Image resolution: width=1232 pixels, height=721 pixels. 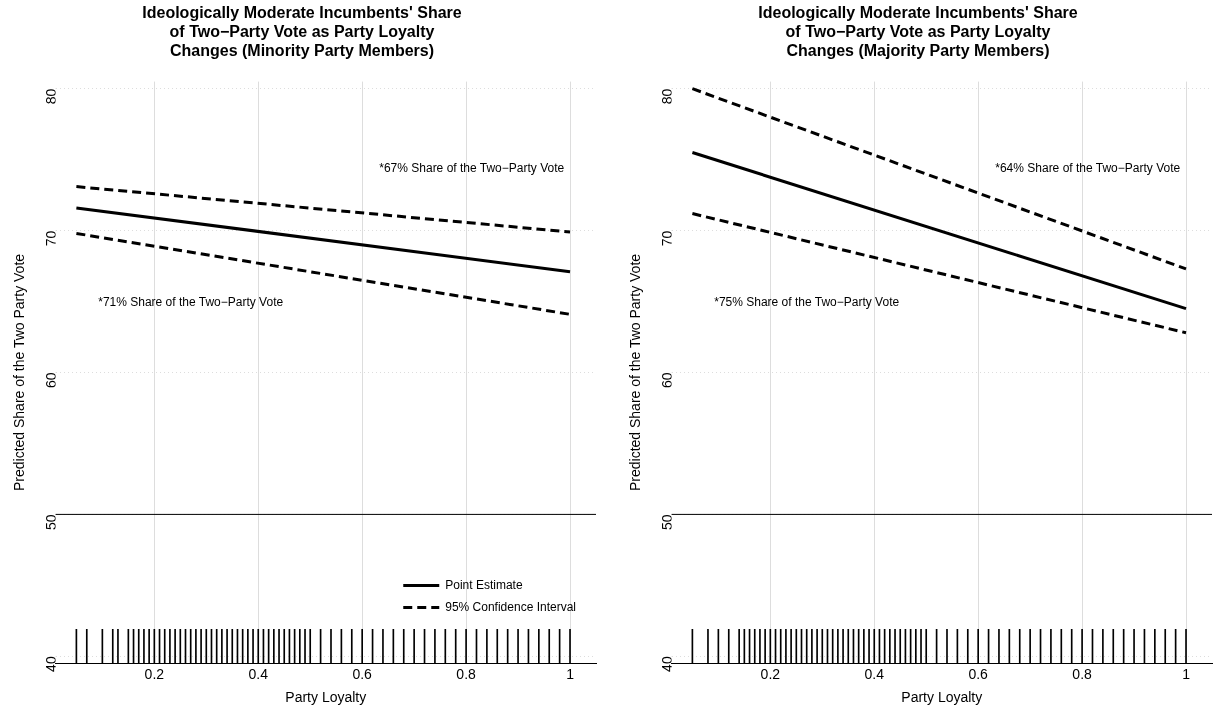 I want to click on chart-title: Ideologically Moderate Incumbents' Share of Two−Party Vote as Party Loyalty Changes (Majority Party Members), so click(x=918, y=32).